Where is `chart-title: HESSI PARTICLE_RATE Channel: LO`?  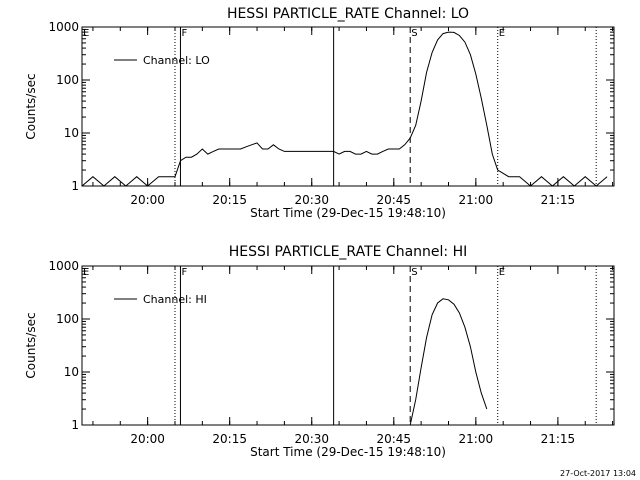 chart-title: HESSI PARTICLE_RATE Channel: LO is located at coordinates (348, 14).